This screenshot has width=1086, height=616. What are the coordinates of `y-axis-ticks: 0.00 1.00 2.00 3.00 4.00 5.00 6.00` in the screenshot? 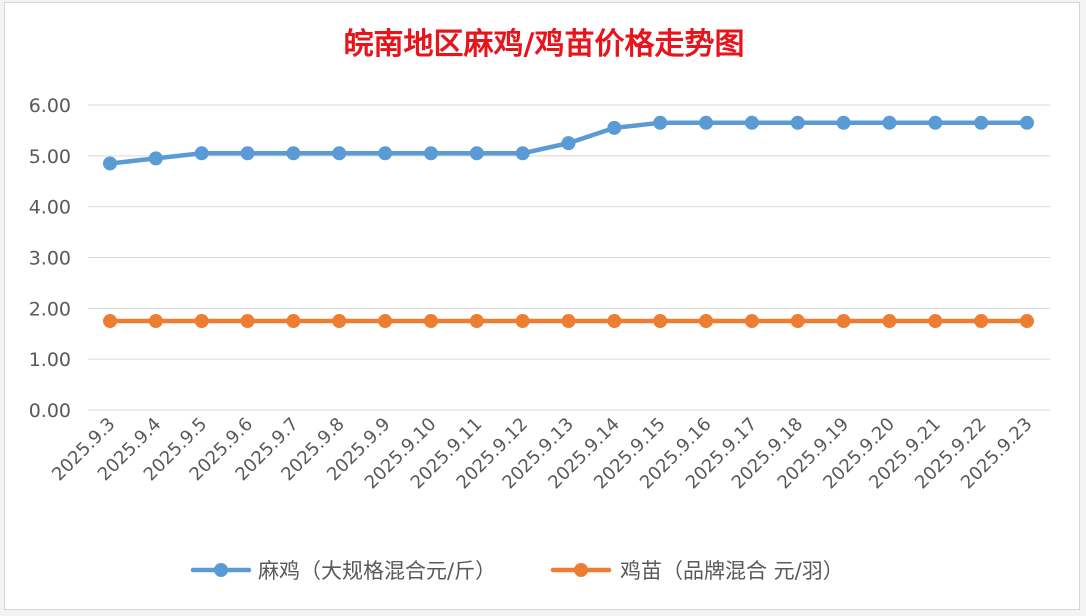 It's located at (50, 258).